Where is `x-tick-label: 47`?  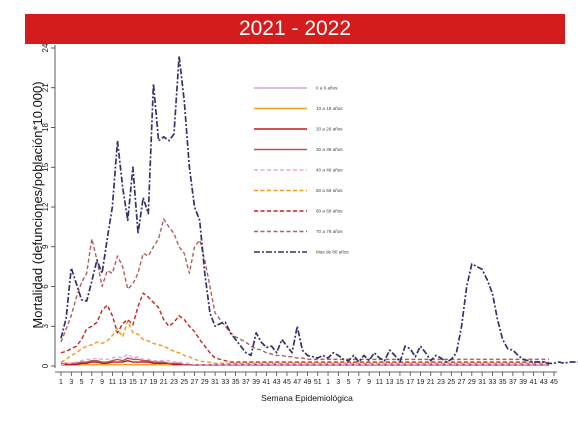
x-tick-label: 47 is located at coordinates (297, 382).